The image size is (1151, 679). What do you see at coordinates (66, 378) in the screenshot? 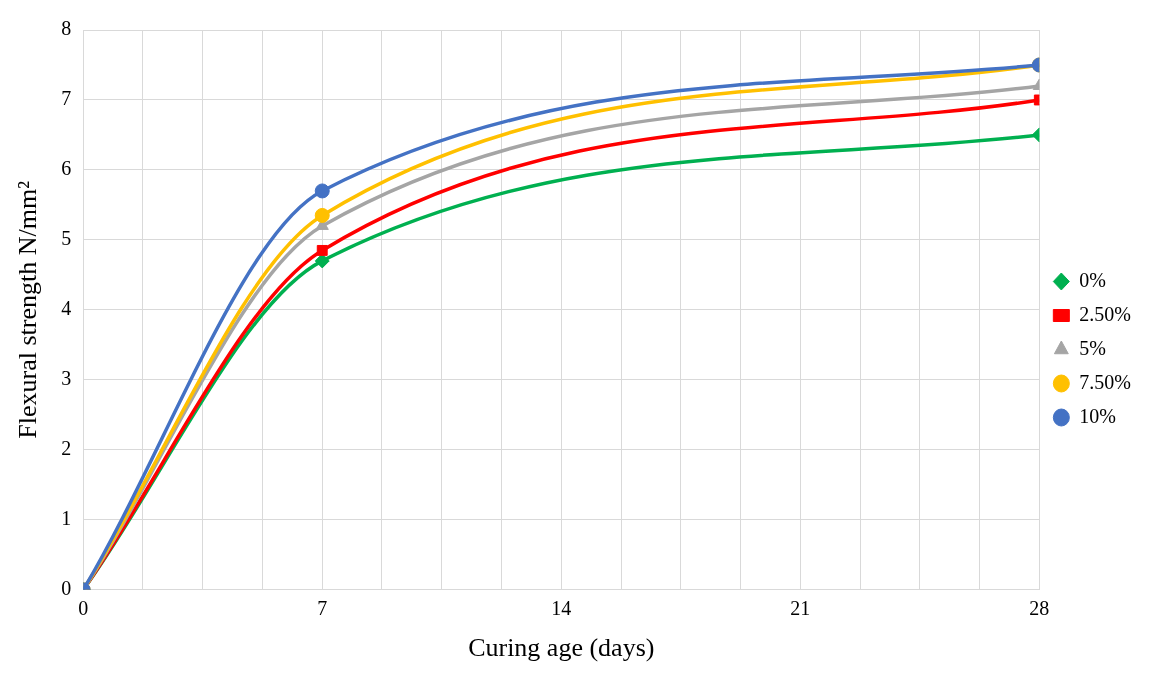
I see `y-tick-label: 3` at bounding box center [66, 378].